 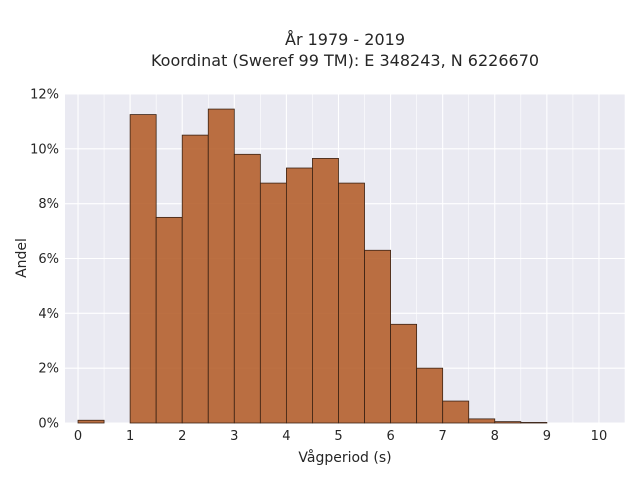 What do you see at coordinates (495, 436) in the screenshot?
I see `x-tick-label: 8` at bounding box center [495, 436].